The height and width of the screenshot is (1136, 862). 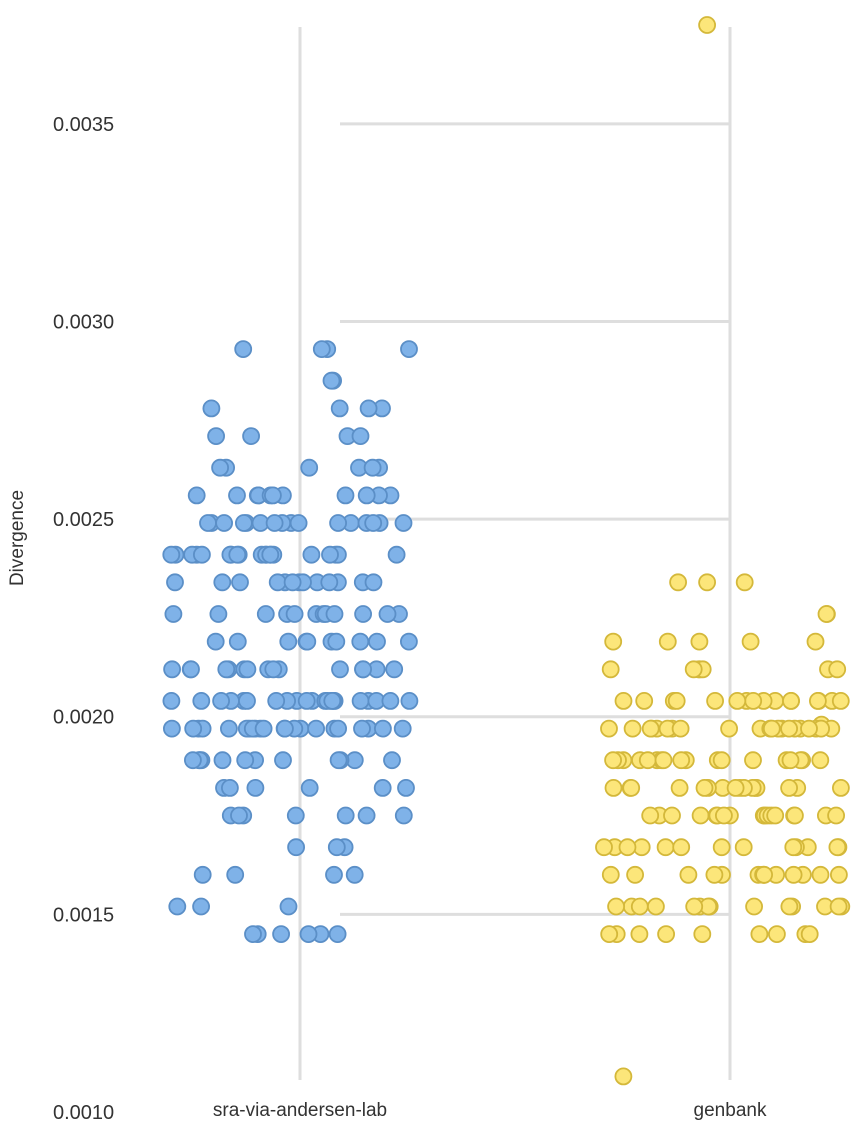 What do you see at coordinates (300, 1110) in the screenshot?
I see `x-category-label: sra-via-andersen-lab` at bounding box center [300, 1110].